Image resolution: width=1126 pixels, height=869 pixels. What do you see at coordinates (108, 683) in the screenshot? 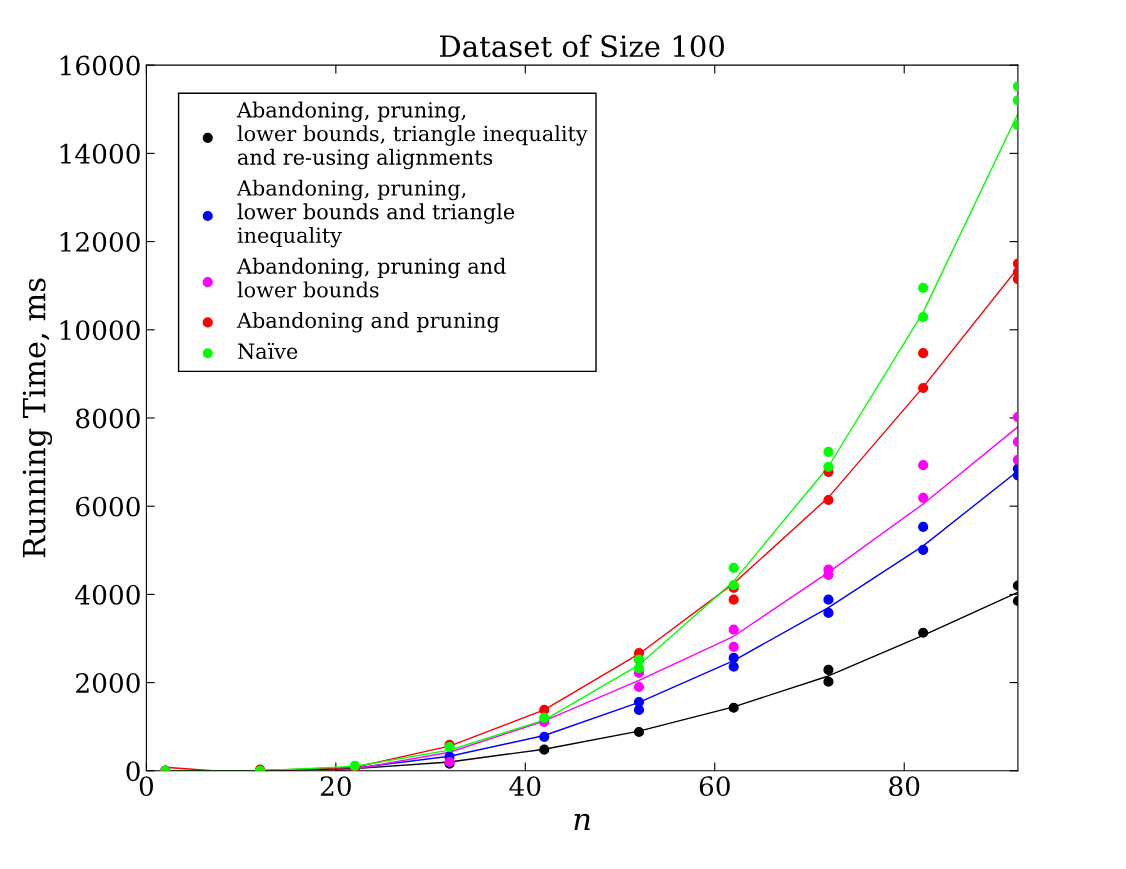
I see `y-tick-label: 2000` at bounding box center [108, 683].